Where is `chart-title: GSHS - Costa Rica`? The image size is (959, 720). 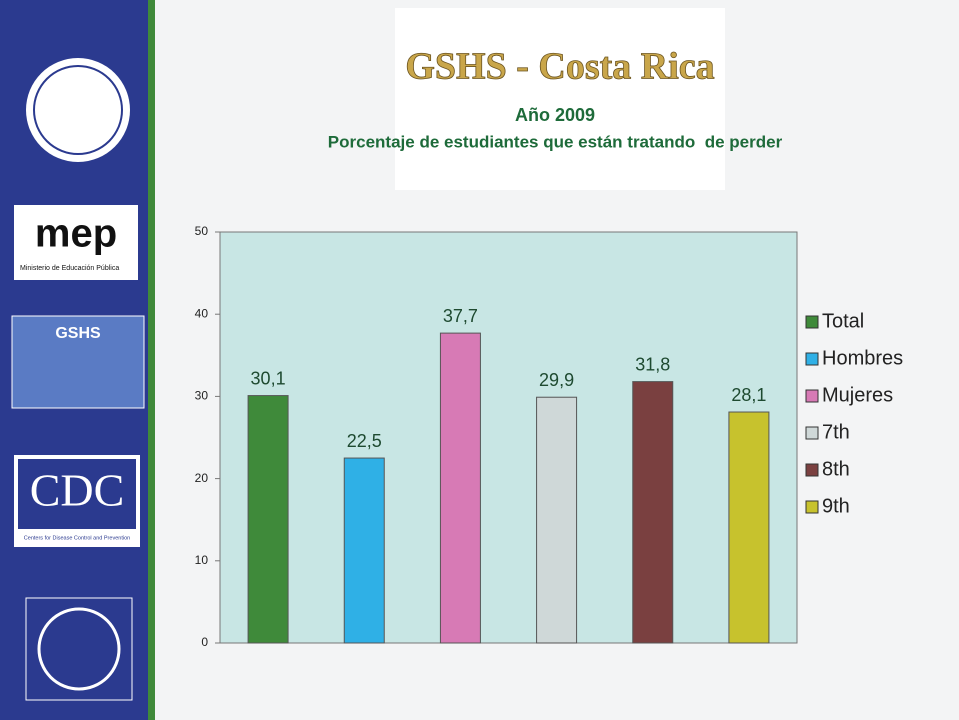
chart-title: GSHS - Costa Rica is located at coordinates (559, 67).